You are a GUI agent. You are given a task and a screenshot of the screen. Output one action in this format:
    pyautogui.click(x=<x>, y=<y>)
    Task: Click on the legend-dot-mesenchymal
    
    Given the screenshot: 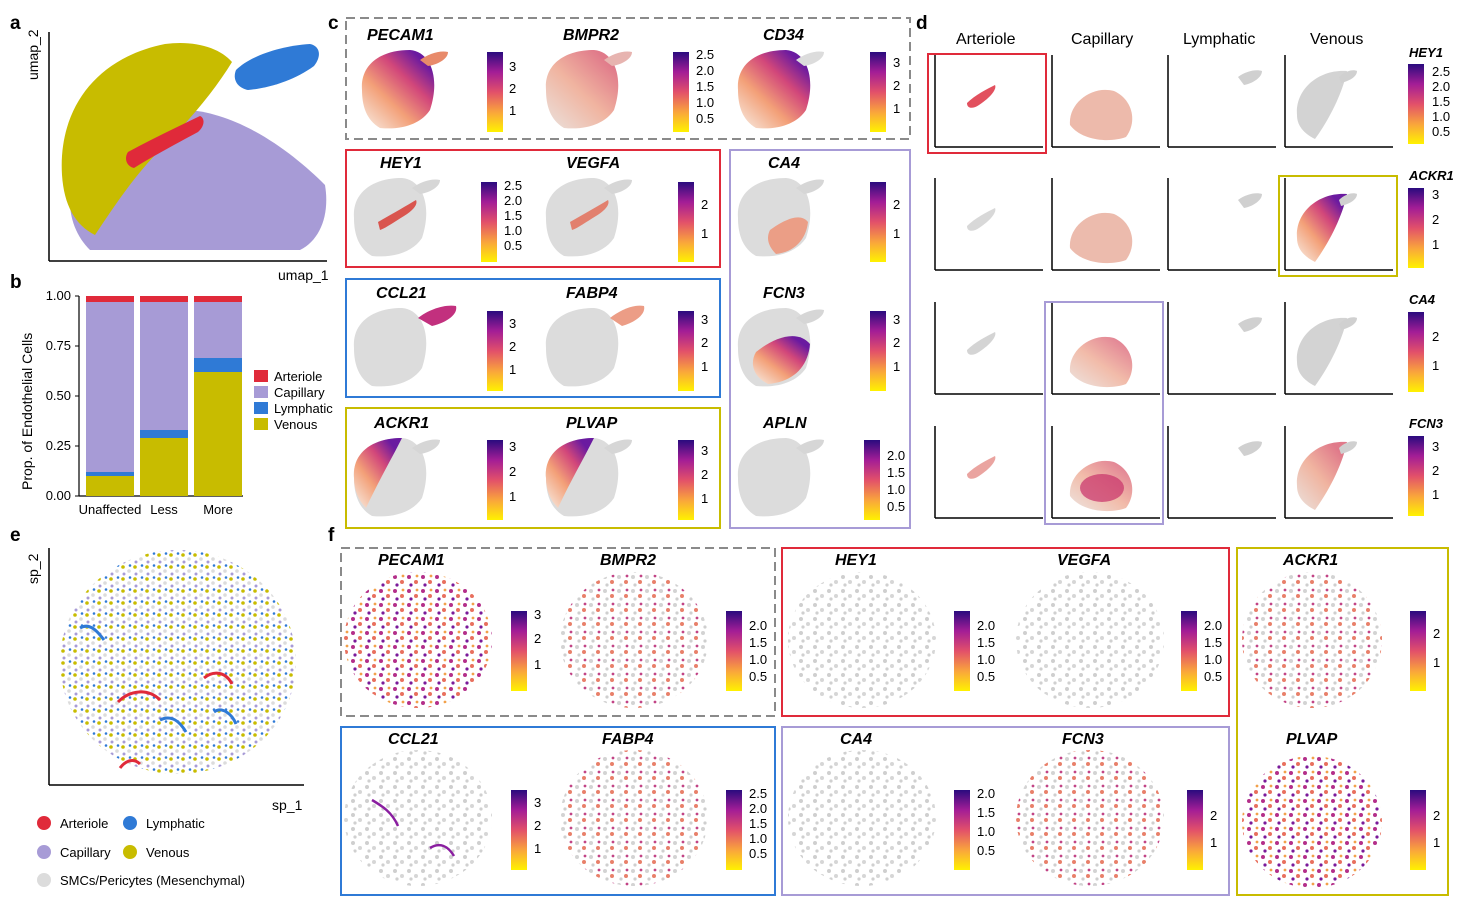 What is the action you would take?
    pyautogui.click(x=44, y=880)
    